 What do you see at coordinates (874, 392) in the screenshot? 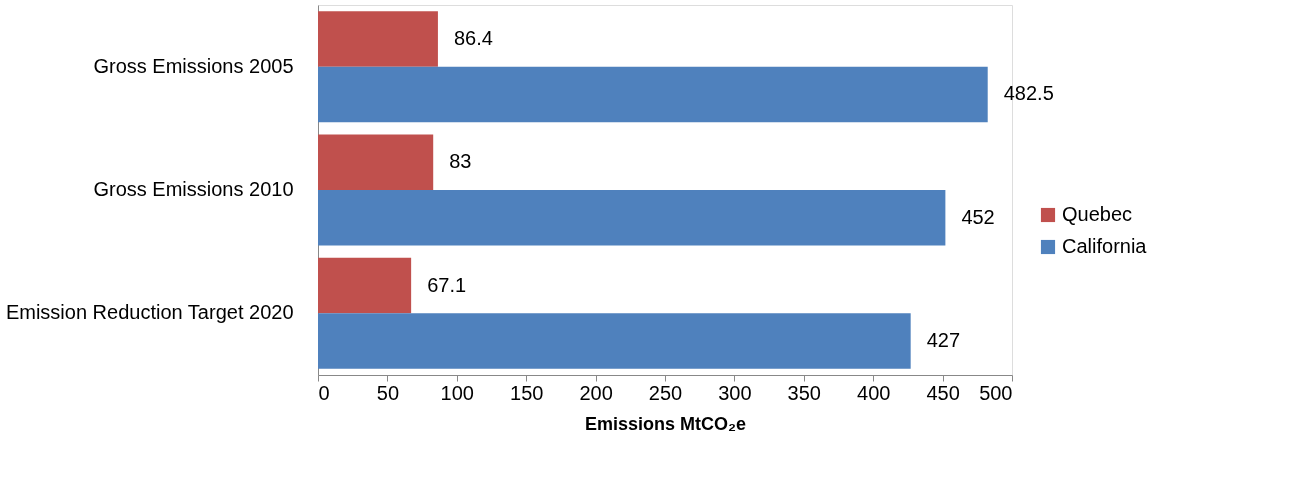
I see `x-tick-label: 400` at bounding box center [874, 392].